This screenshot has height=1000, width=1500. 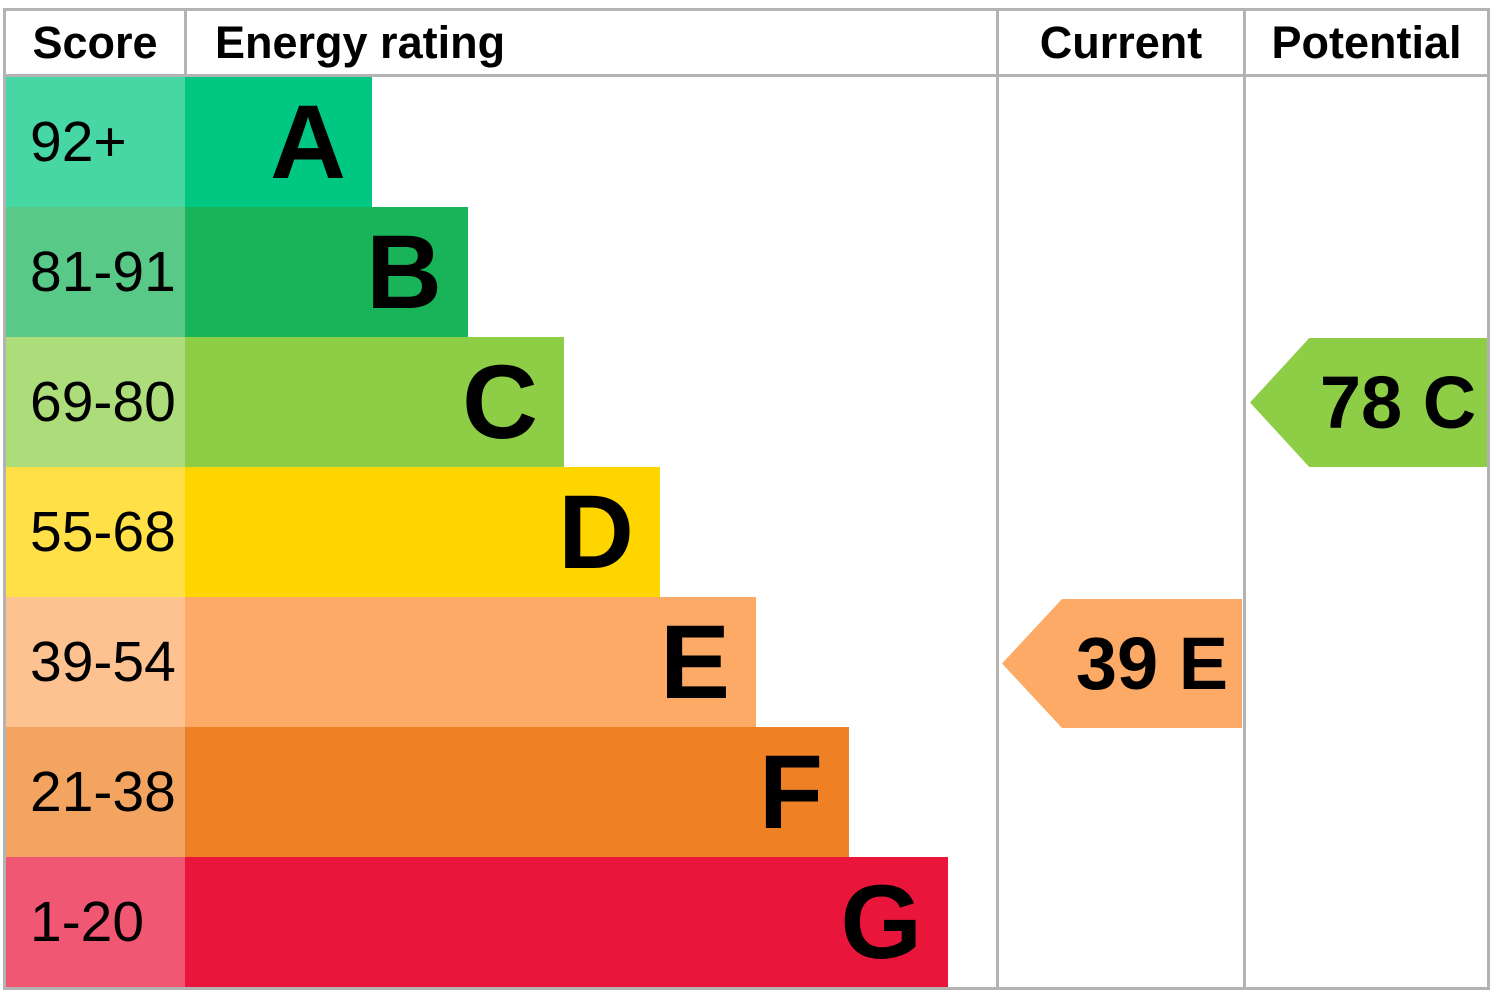 I want to click on header-underline, so click(x=746, y=75).